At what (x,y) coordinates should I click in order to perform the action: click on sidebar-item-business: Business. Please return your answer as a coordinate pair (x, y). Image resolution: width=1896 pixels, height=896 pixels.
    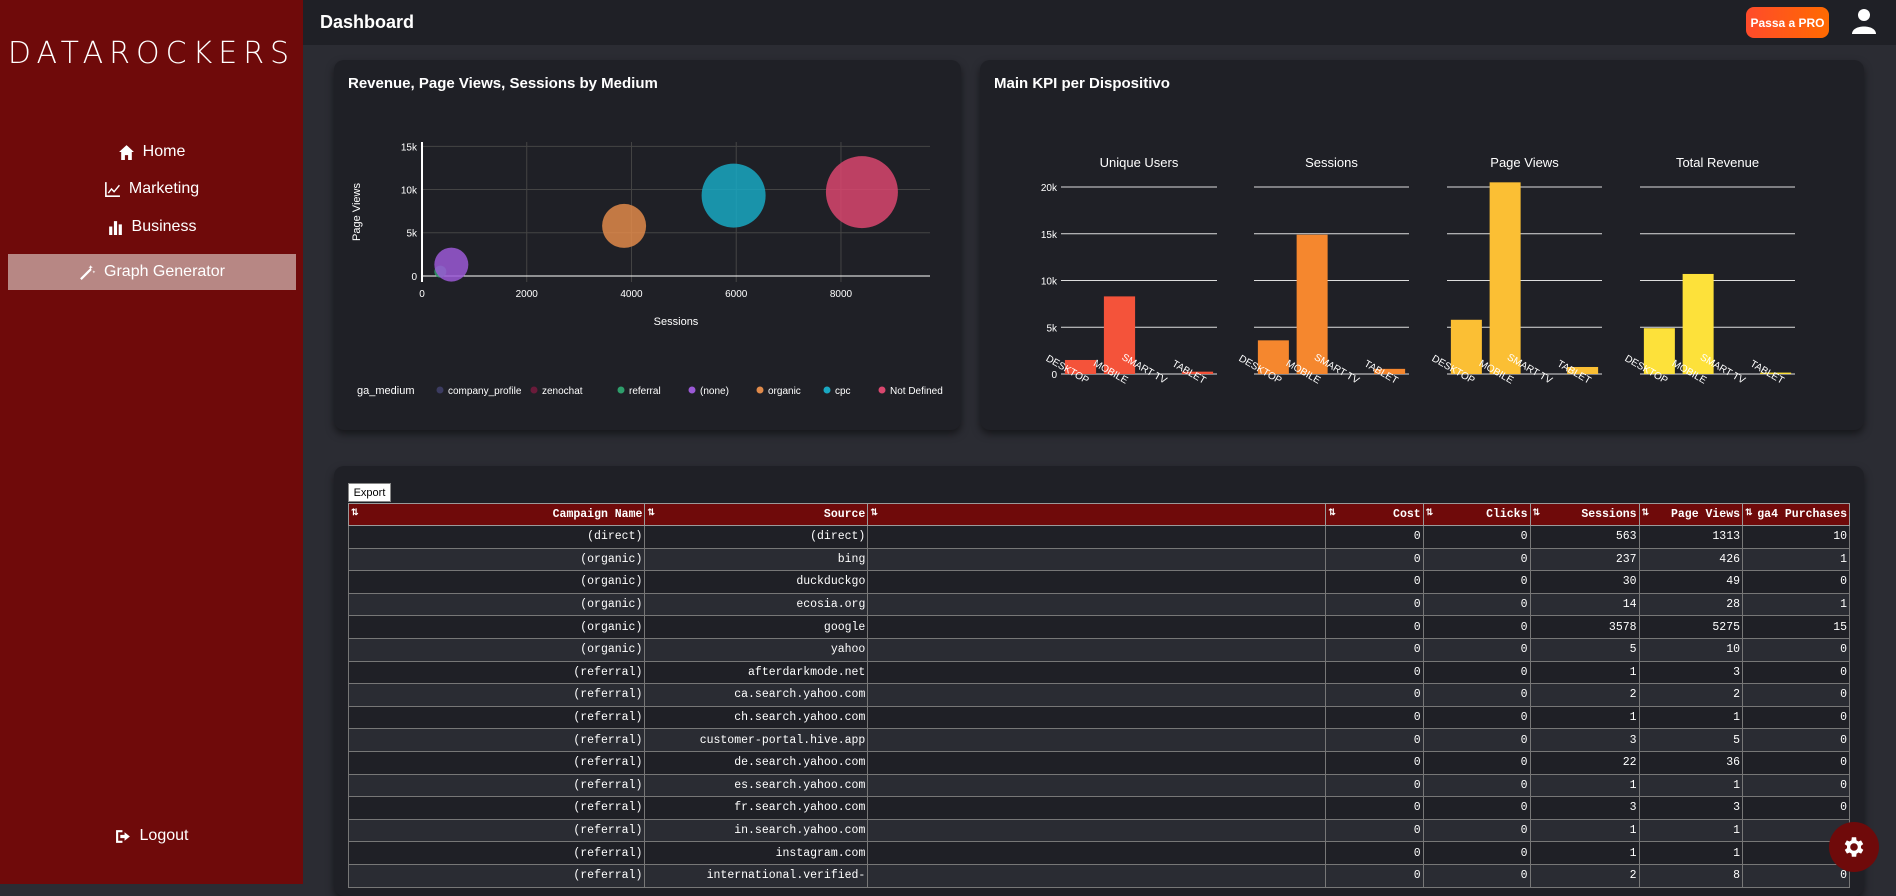
    Looking at the image, I should click on (151, 227).